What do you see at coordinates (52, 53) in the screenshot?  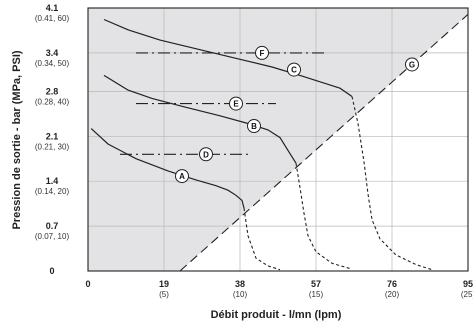 I see `y-tick-label: 3.4` at bounding box center [52, 53].